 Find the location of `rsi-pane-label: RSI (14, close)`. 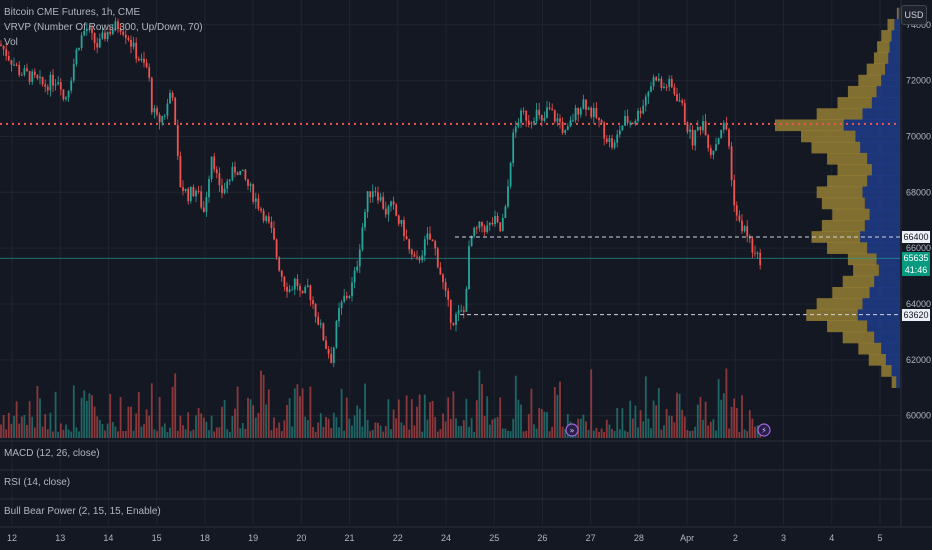

rsi-pane-label: RSI (14, close) is located at coordinates (37, 482).